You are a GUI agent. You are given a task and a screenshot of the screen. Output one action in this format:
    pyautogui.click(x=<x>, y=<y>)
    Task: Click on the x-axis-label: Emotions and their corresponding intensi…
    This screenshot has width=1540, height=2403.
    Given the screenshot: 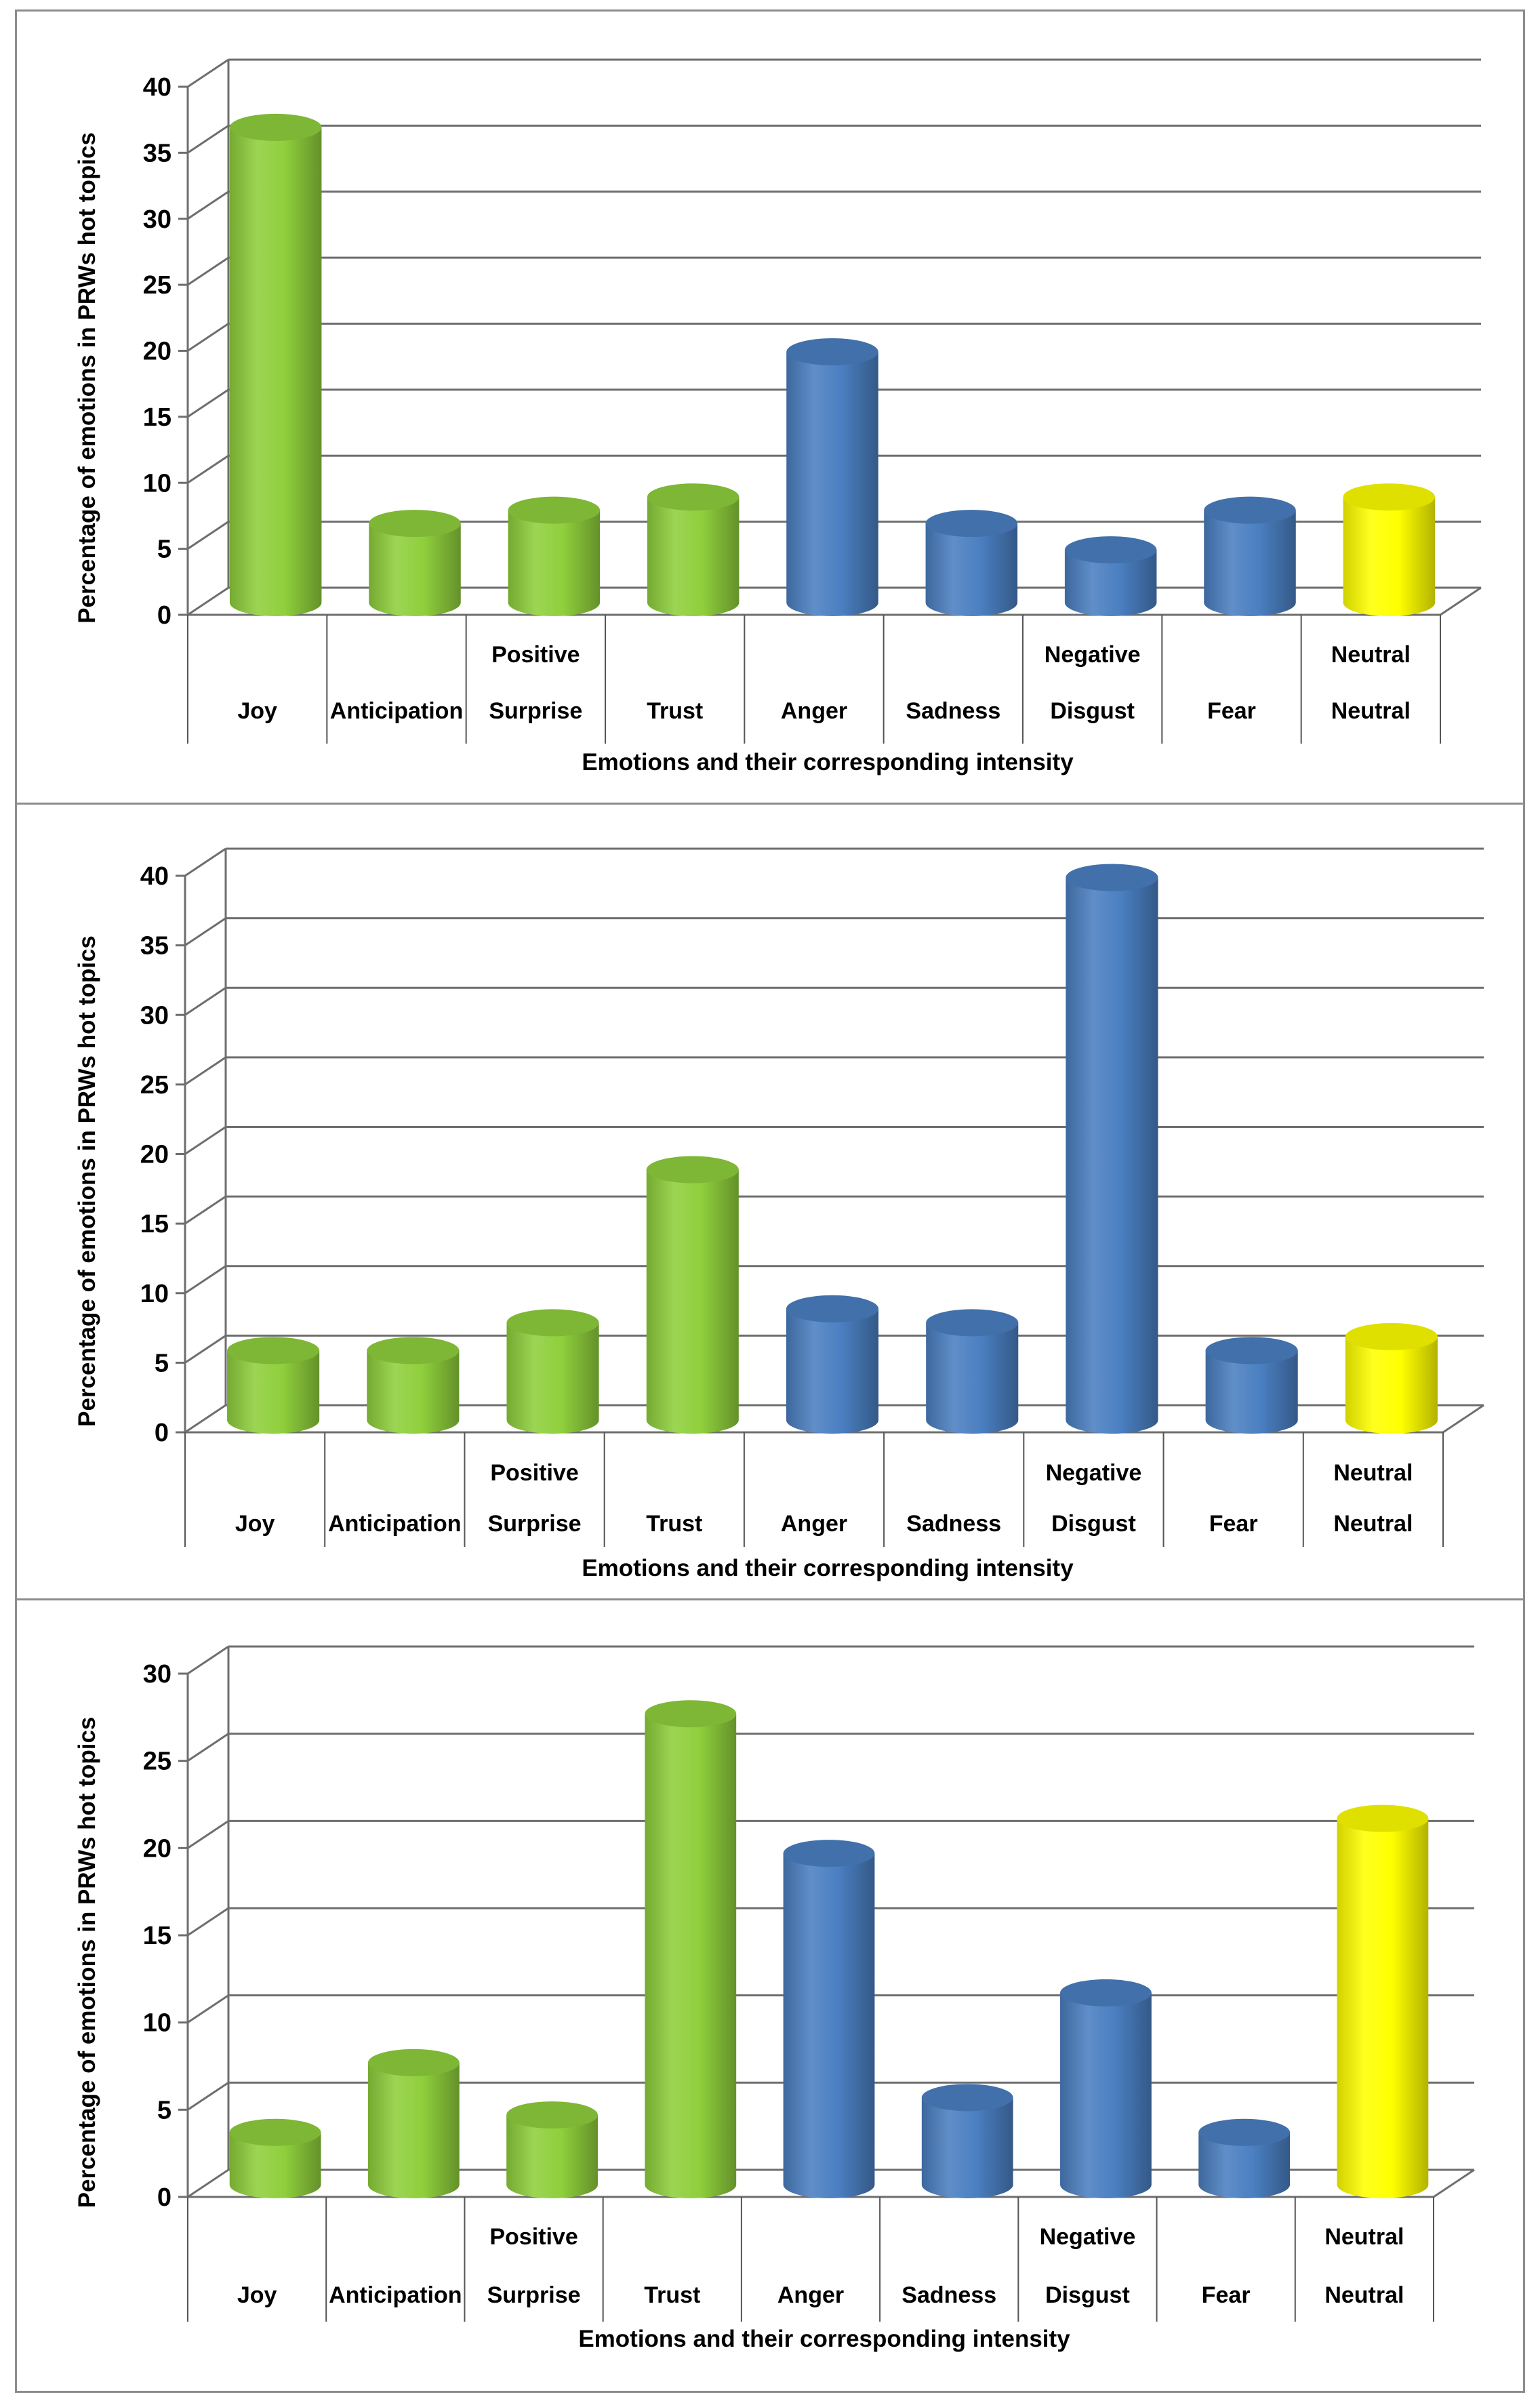 What is the action you would take?
    pyautogui.click(x=824, y=2339)
    